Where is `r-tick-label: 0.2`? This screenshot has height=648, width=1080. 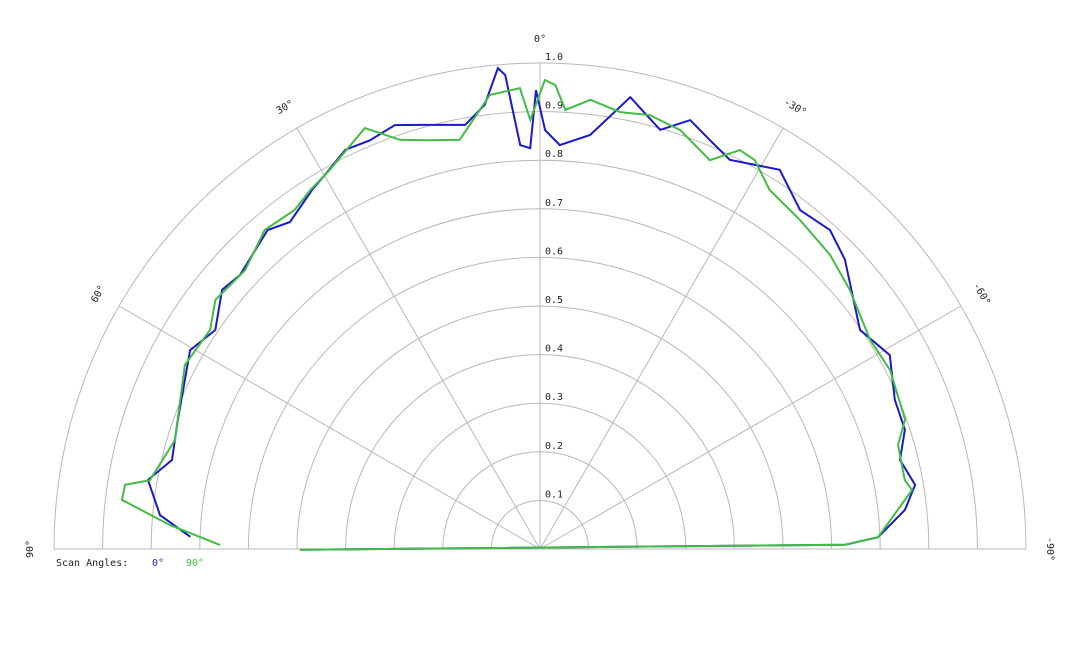 r-tick-label: 0.2 is located at coordinates (554, 446).